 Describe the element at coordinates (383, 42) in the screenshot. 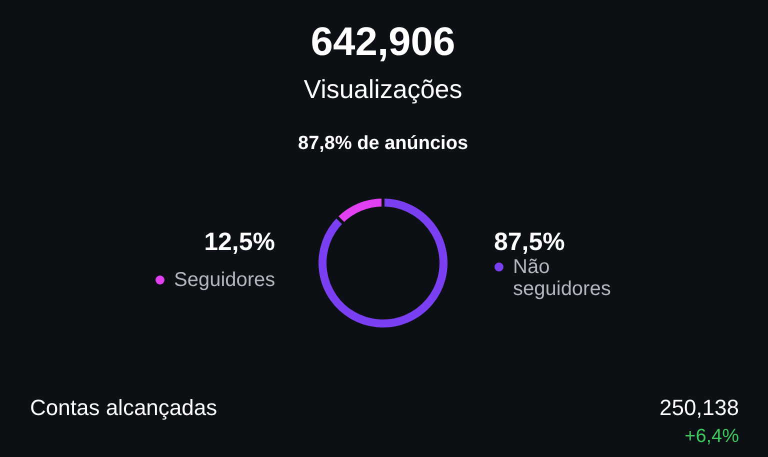

I see `chart-title: 642,906` at that location.